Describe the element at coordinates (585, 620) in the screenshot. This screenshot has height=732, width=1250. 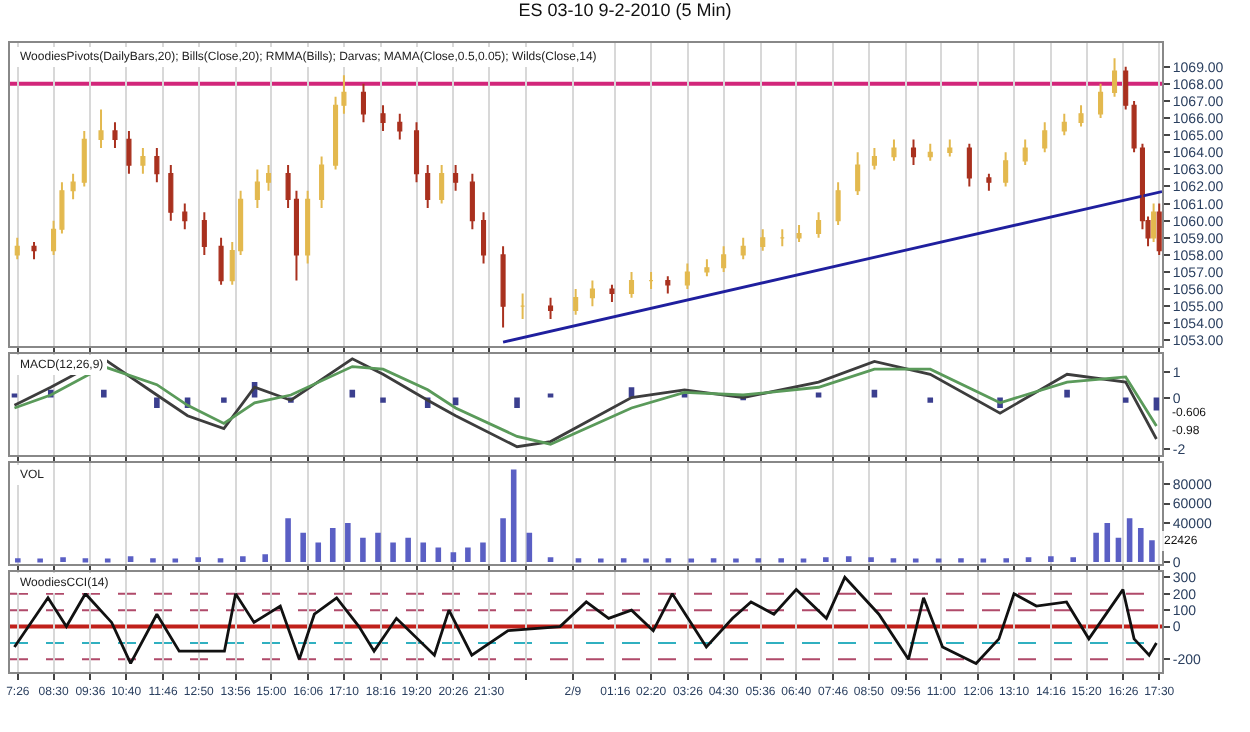
I see `line-series` at that location.